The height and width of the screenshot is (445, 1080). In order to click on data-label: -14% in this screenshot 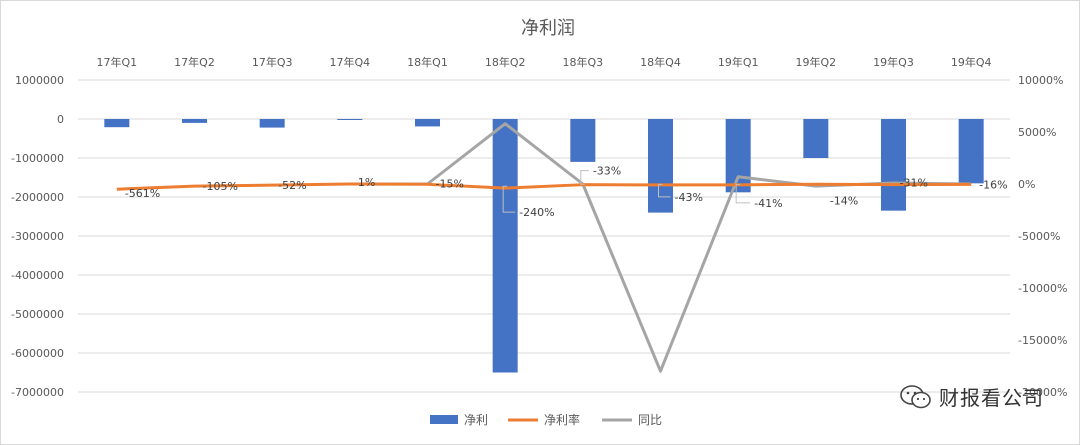, I will do `click(844, 200)`.